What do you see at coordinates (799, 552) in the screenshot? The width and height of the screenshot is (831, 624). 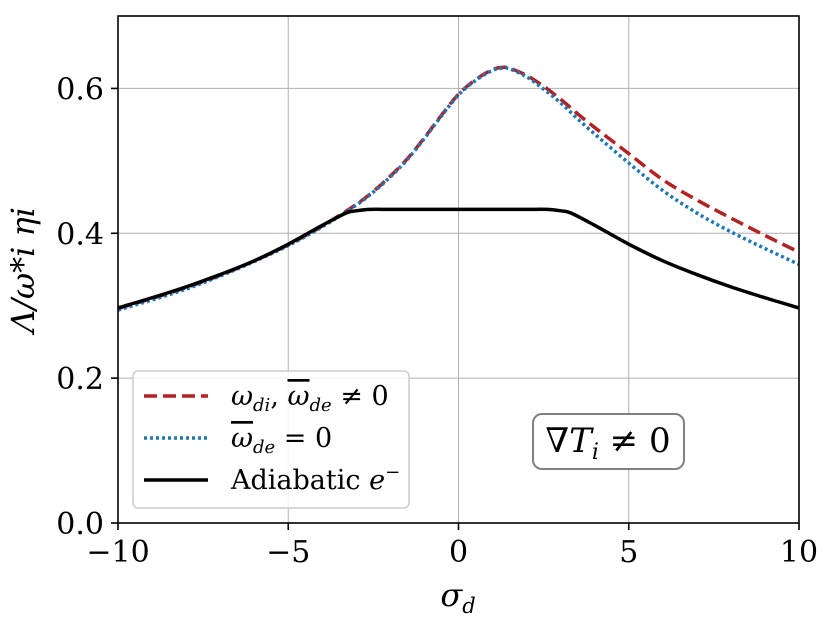 I see `x-tick-label: 10` at bounding box center [799, 552].